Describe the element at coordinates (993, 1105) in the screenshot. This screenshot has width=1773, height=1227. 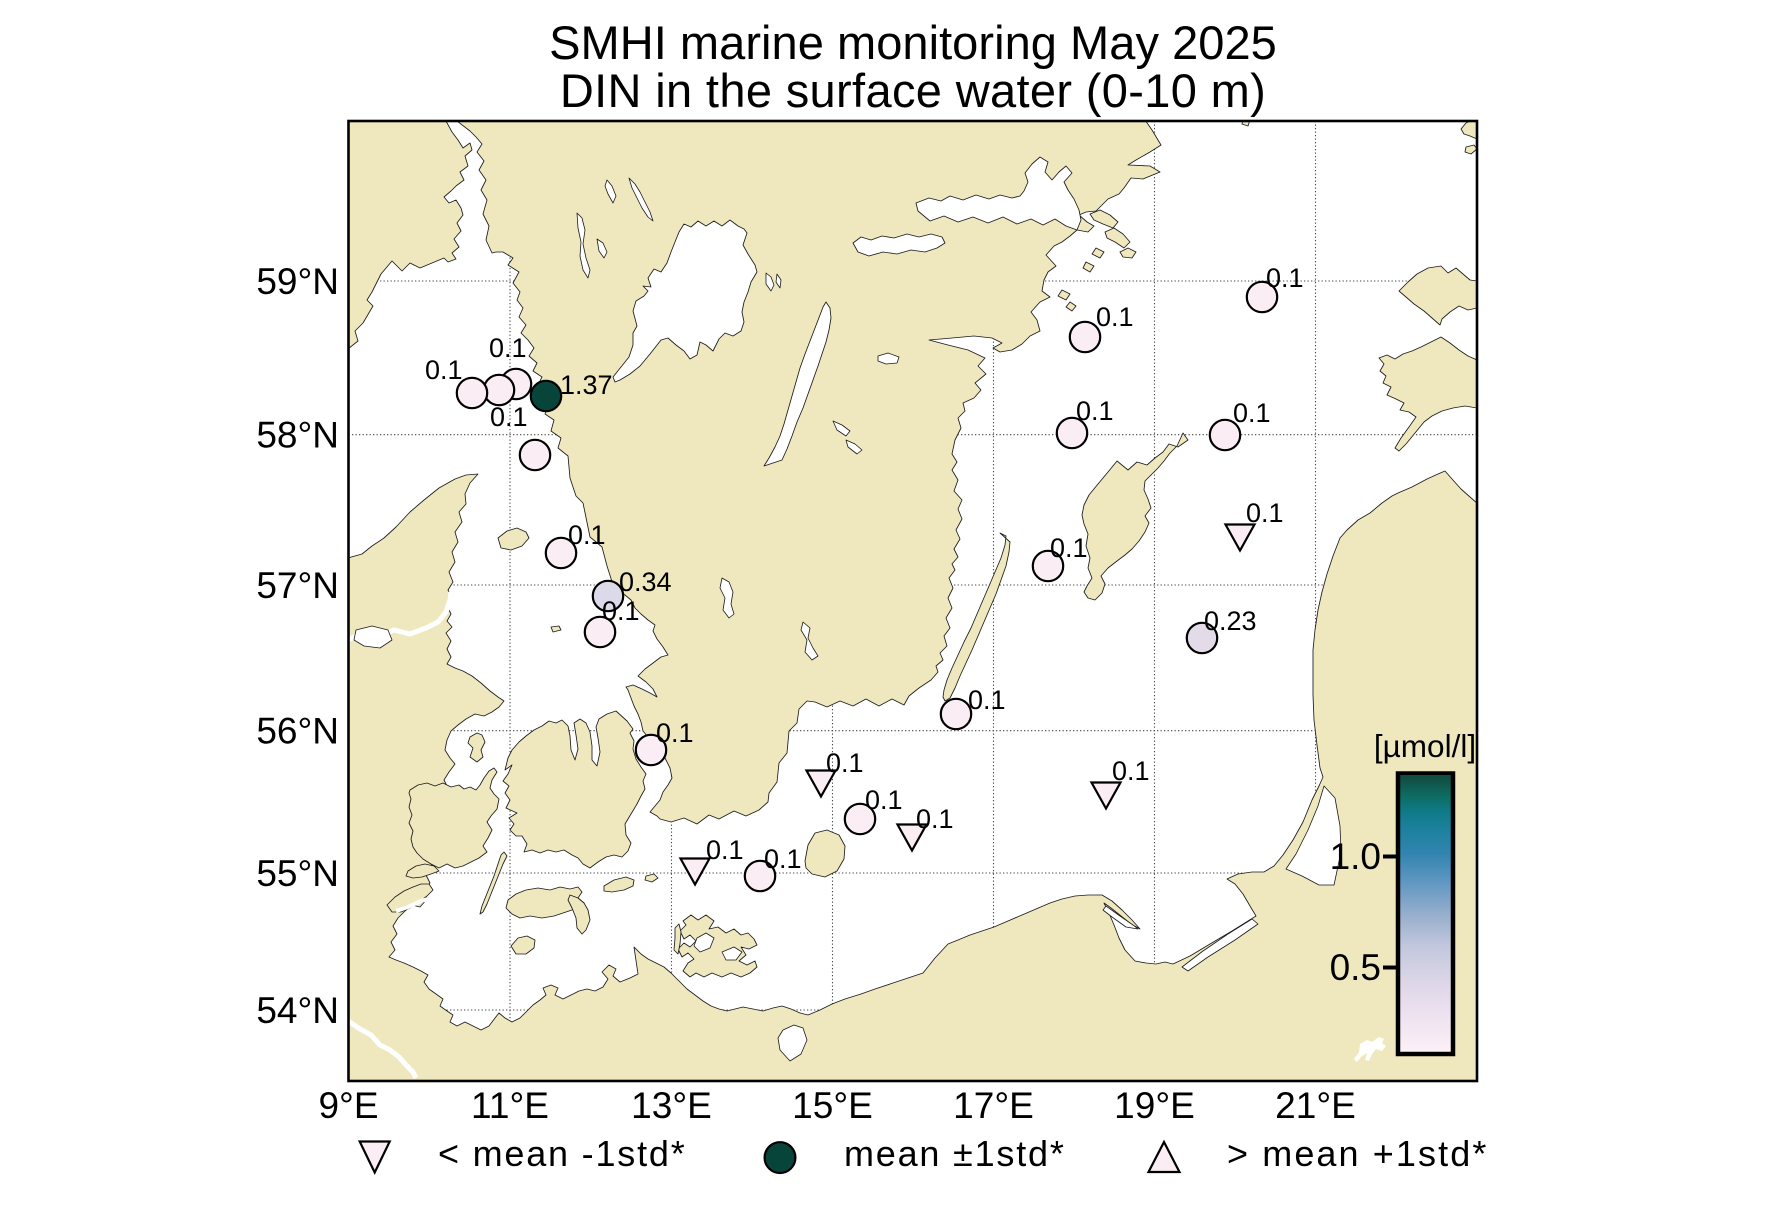
I see `svg-text: 17°E` at that location.